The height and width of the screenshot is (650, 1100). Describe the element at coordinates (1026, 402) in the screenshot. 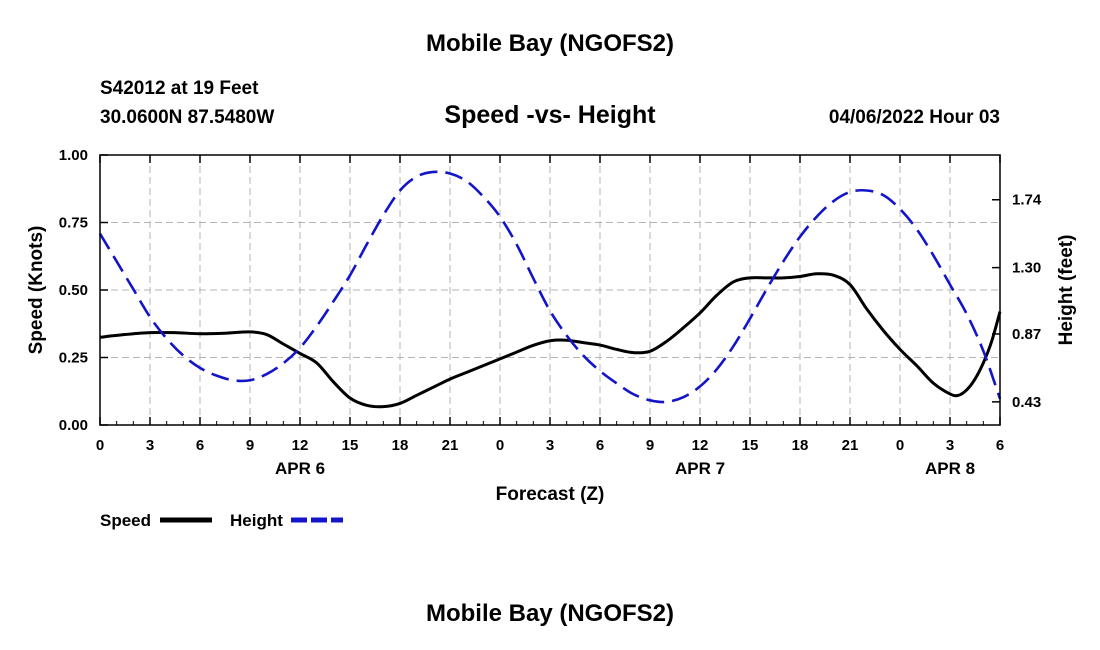

I see `y-right-tick-label: 0.43` at that location.